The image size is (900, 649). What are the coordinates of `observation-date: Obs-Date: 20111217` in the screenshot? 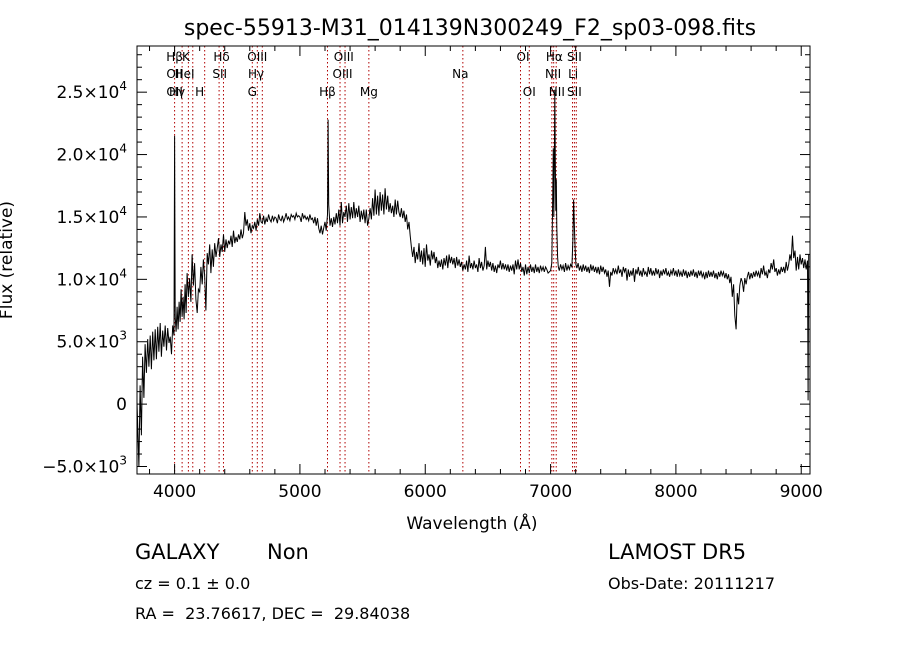 It's located at (692, 583).